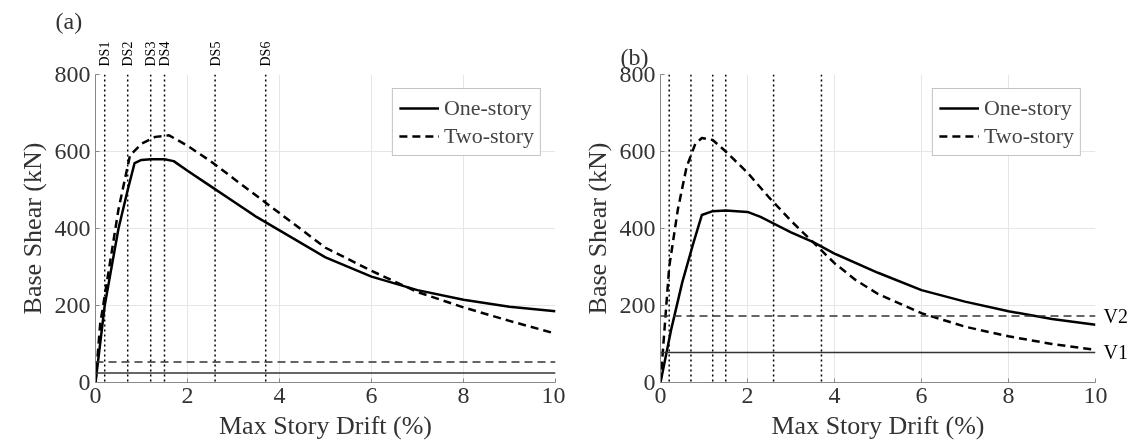 This screenshot has width=1130, height=442. I want to click on ref-line-label: V1, so click(1115, 352).